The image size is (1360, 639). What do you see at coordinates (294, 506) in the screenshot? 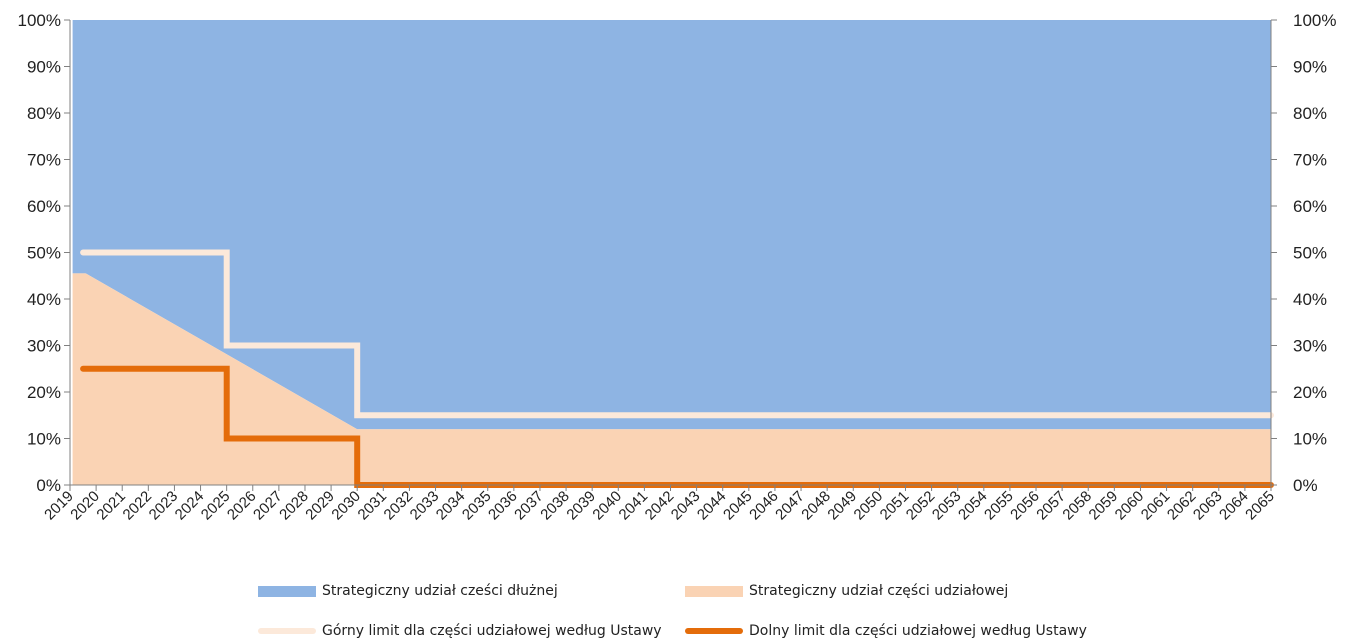
I see `x-tick-label: 2028` at bounding box center [294, 506].